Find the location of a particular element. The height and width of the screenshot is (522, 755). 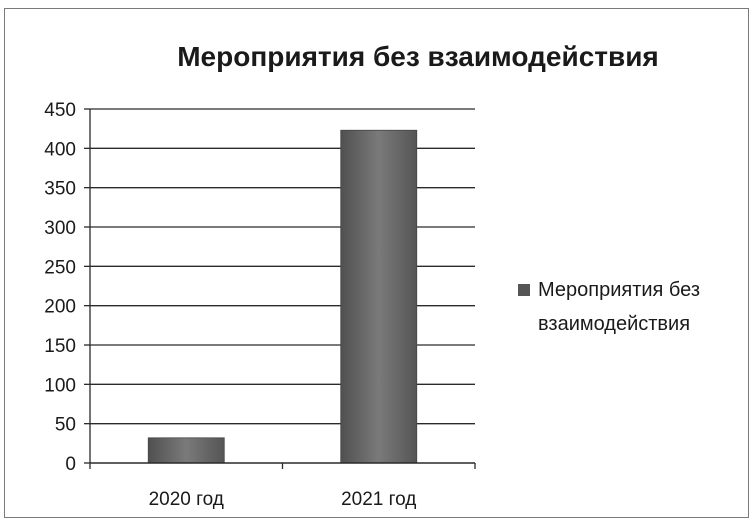

y-tick-label-250: 250 is located at coordinates (60, 267).